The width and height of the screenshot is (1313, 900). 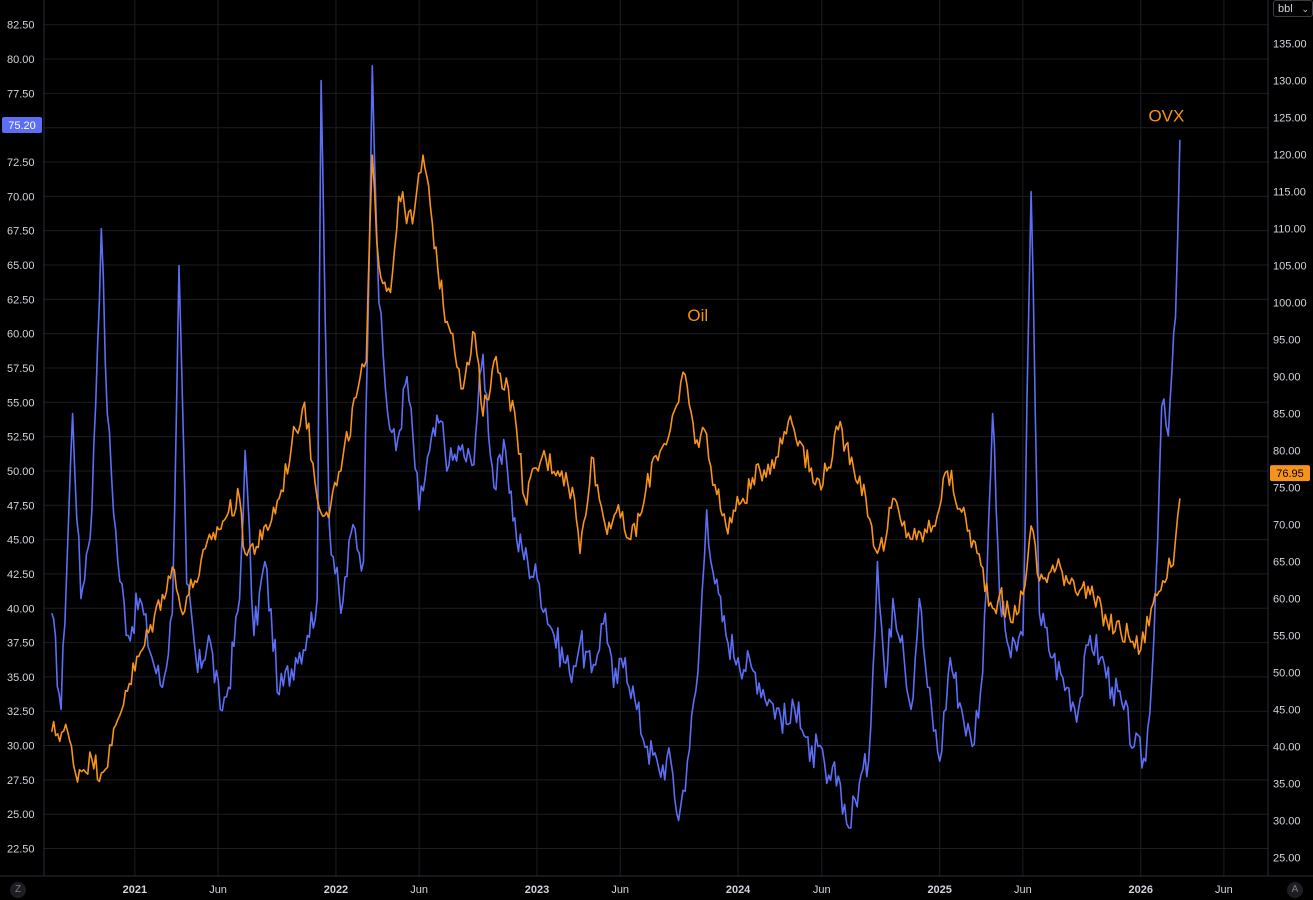 What do you see at coordinates (537, 890) in the screenshot?
I see `x-tick-label: 2023` at bounding box center [537, 890].